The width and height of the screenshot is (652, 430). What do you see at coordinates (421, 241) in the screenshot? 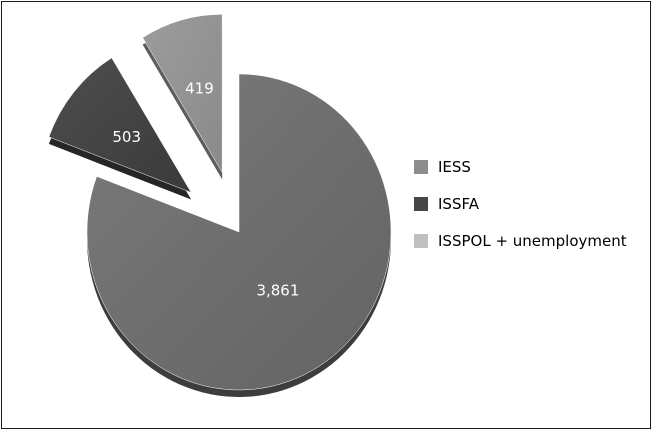
I see `legend-swatch-isspol-unemployment` at bounding box center [421, 241].